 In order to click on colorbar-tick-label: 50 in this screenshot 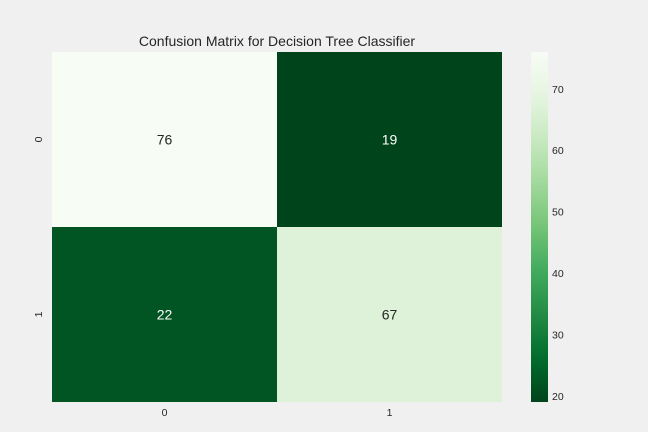, I will do `click(558, 213)`.